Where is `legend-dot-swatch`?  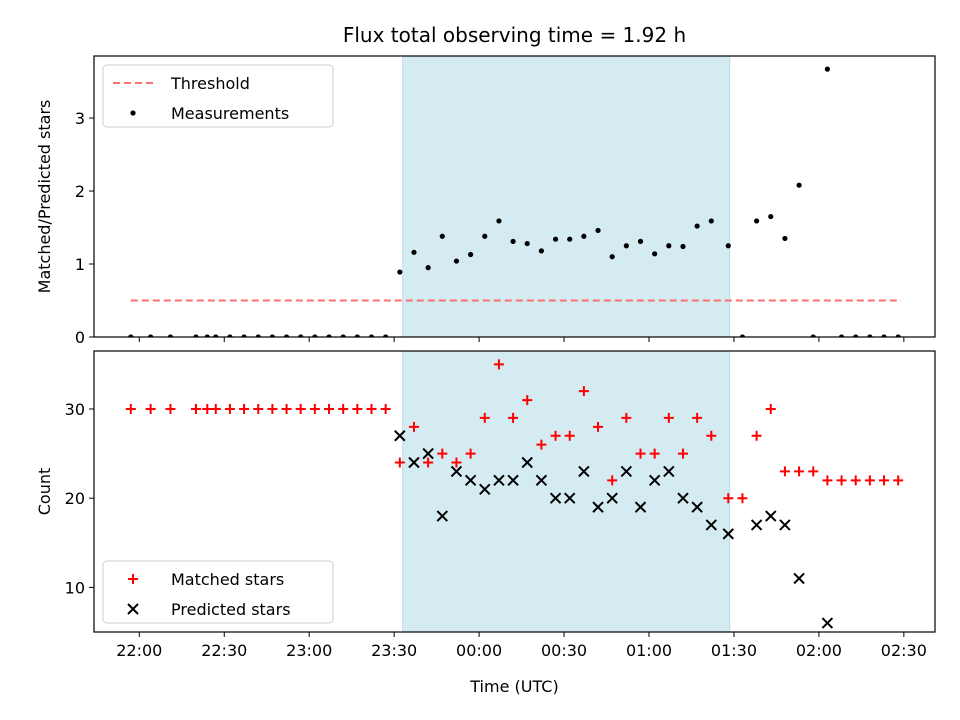
legend-dot-swatch is located at coordinates (133, 113).